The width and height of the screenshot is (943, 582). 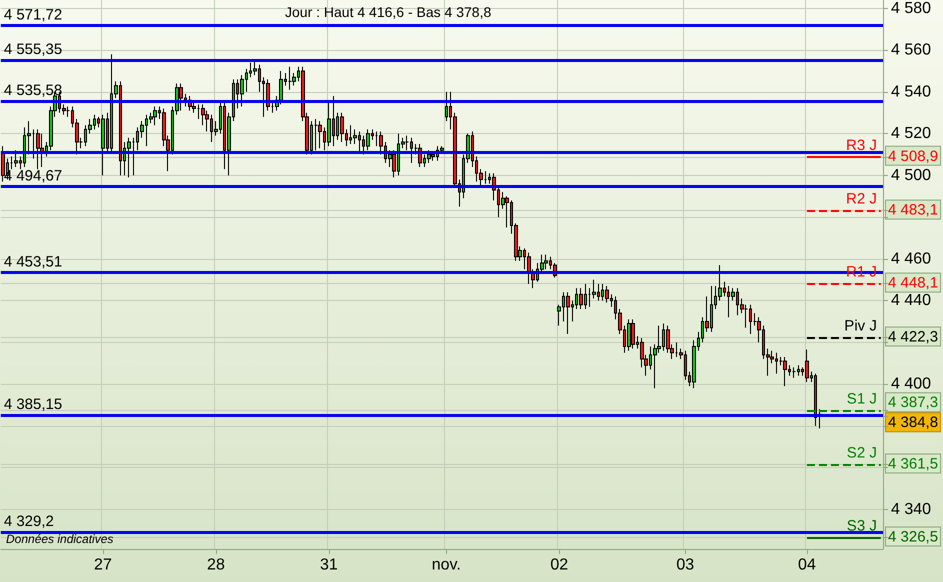 What do you see at coordinates (685, 565) in the screenshot?
I see `x-tick-label: 03` at bounding box center [685, 565].